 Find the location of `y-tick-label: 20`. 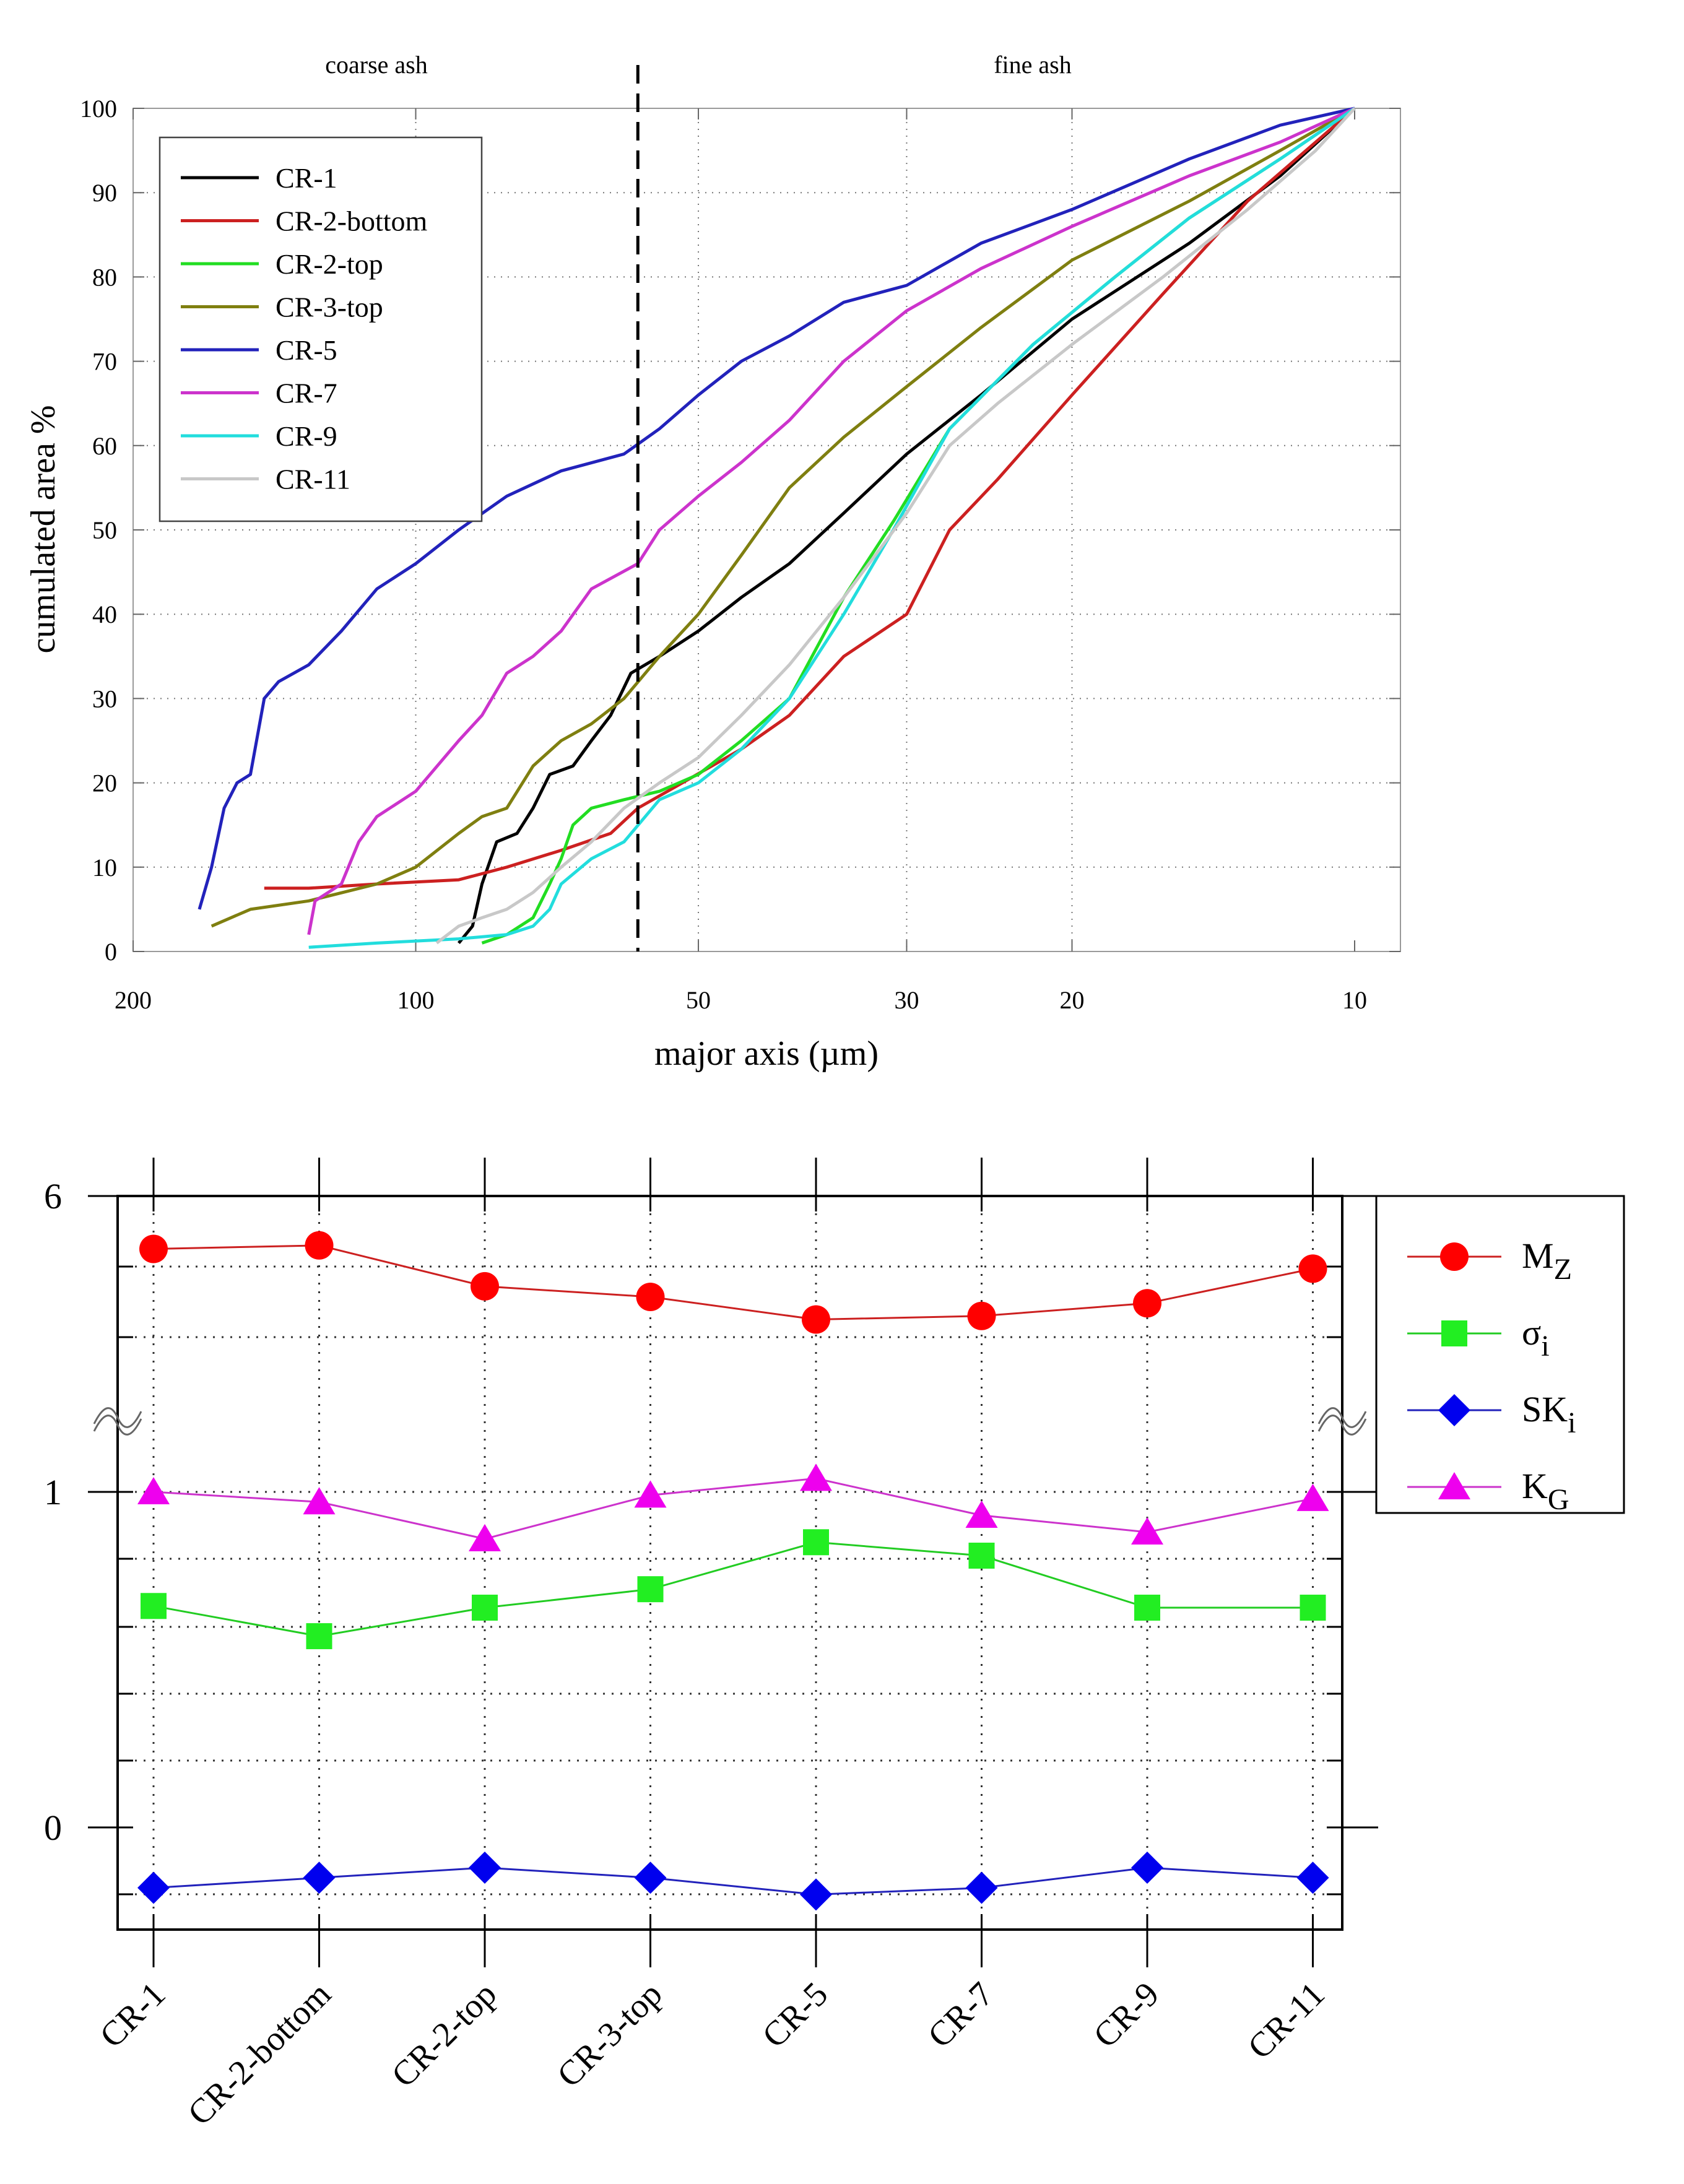

y-tick-label: 20 is located at coordinates (105, 783).